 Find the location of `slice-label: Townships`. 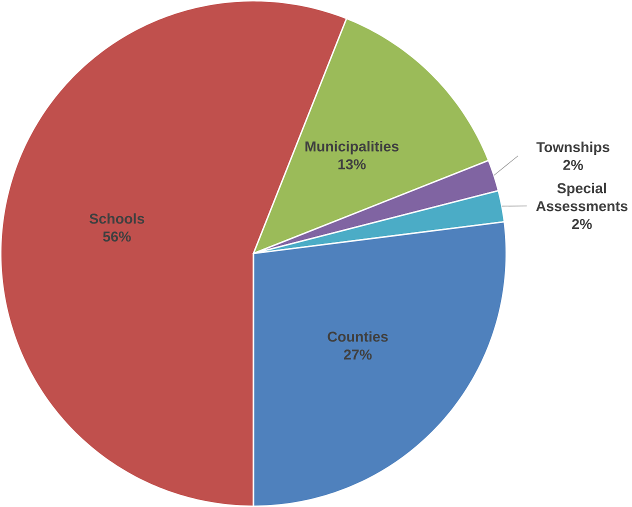

slice-label: Townships is located at coordinates (573, 149).